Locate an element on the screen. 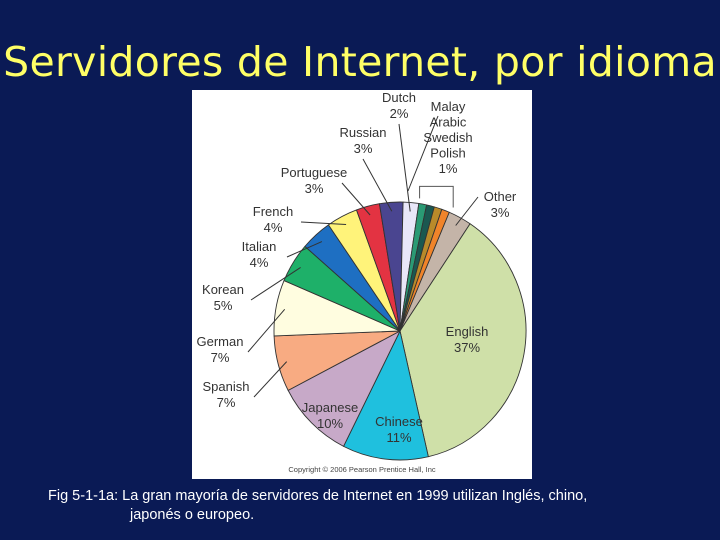  label-name-dutch: Dutch is located at coordinates (399, 97).